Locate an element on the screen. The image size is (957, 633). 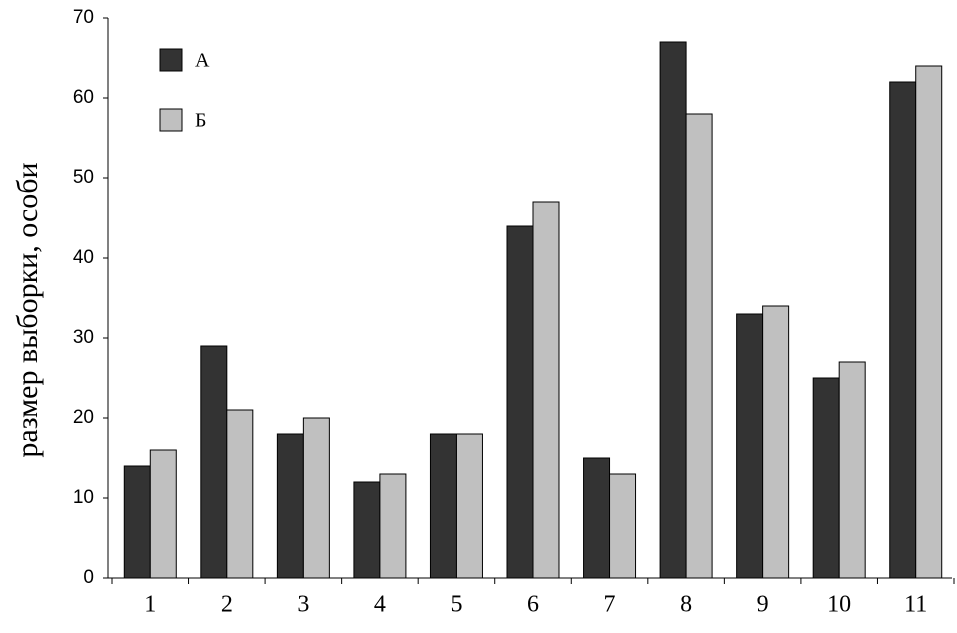
legend-label: Б is located at coordinates (200, 121).